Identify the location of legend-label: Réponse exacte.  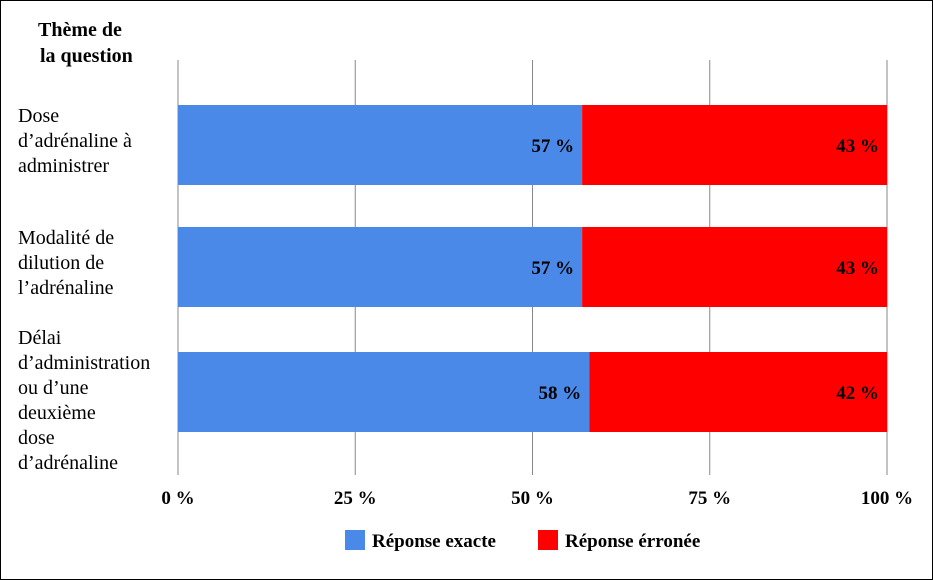
(434, 541).